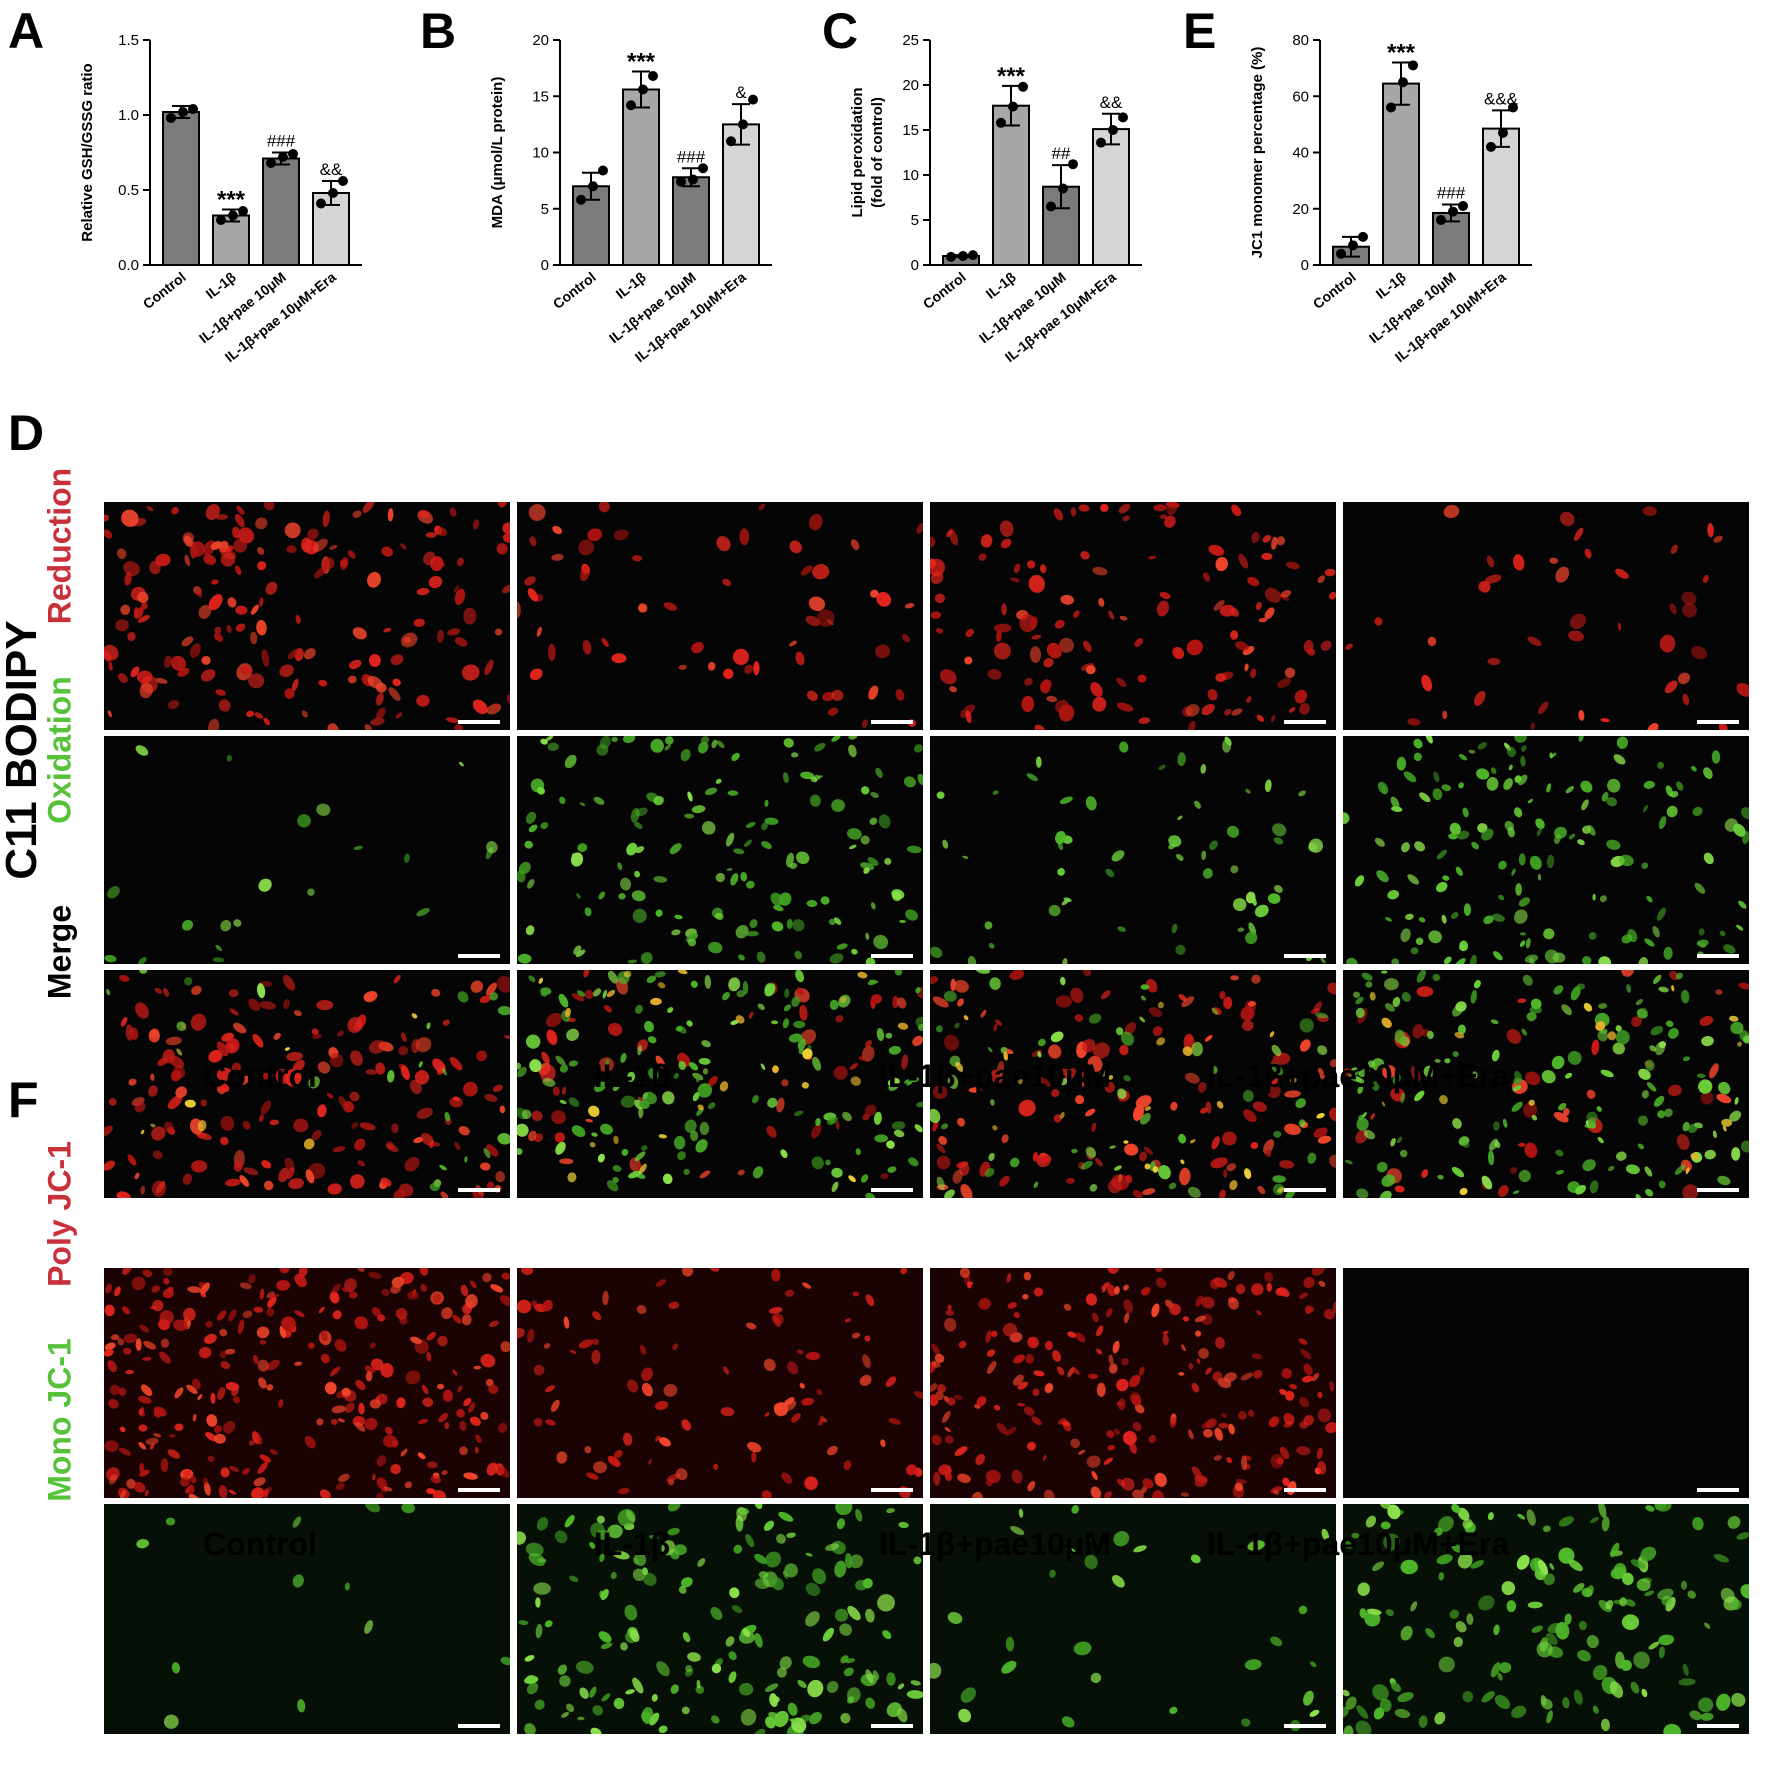 The height and width of the screenshot is (1787, 1772). What do you see at coordinates (1358, 1076) in the screenshot?
I see `bodipy-col-label-pae-era: IL-1β+pae10μM+Era` at bounding box center [1358, 1076].